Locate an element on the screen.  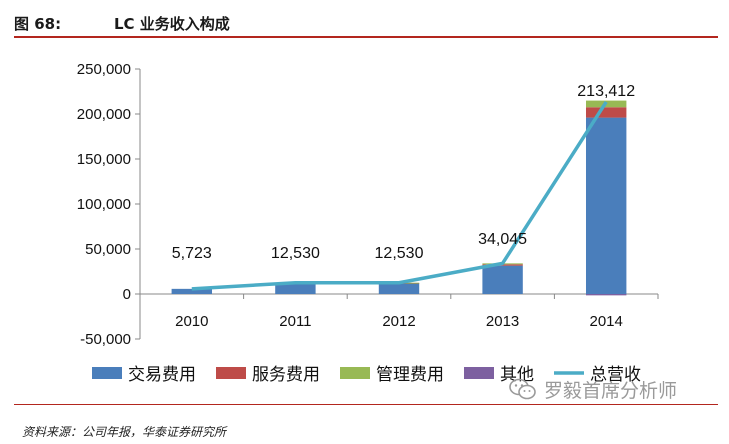
x-tick-label: 2011 is located at coordinates (295, 321).